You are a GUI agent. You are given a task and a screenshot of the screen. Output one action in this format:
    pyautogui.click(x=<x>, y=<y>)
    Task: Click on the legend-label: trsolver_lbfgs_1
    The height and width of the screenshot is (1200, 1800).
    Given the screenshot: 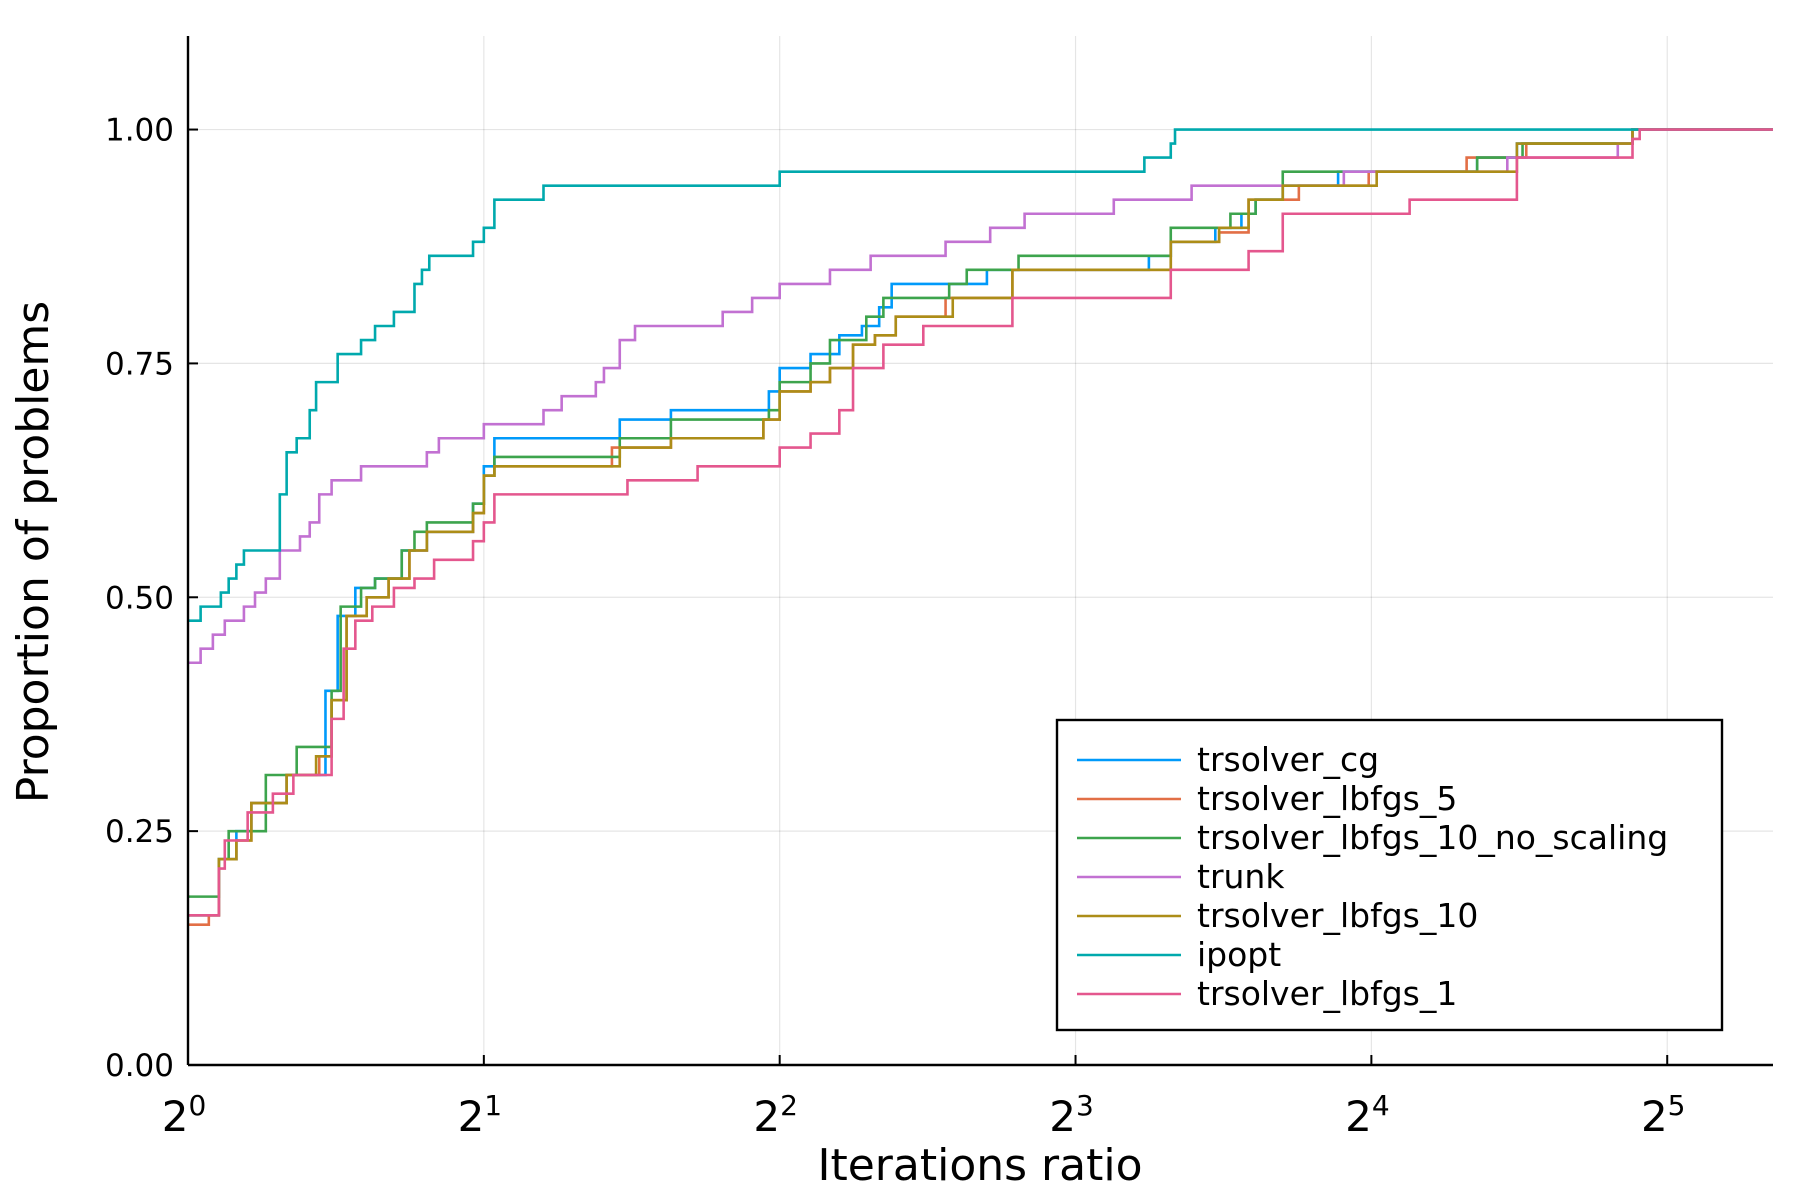 What is the action you would take?
    pyautogui.click(x=1327, y=993)
    